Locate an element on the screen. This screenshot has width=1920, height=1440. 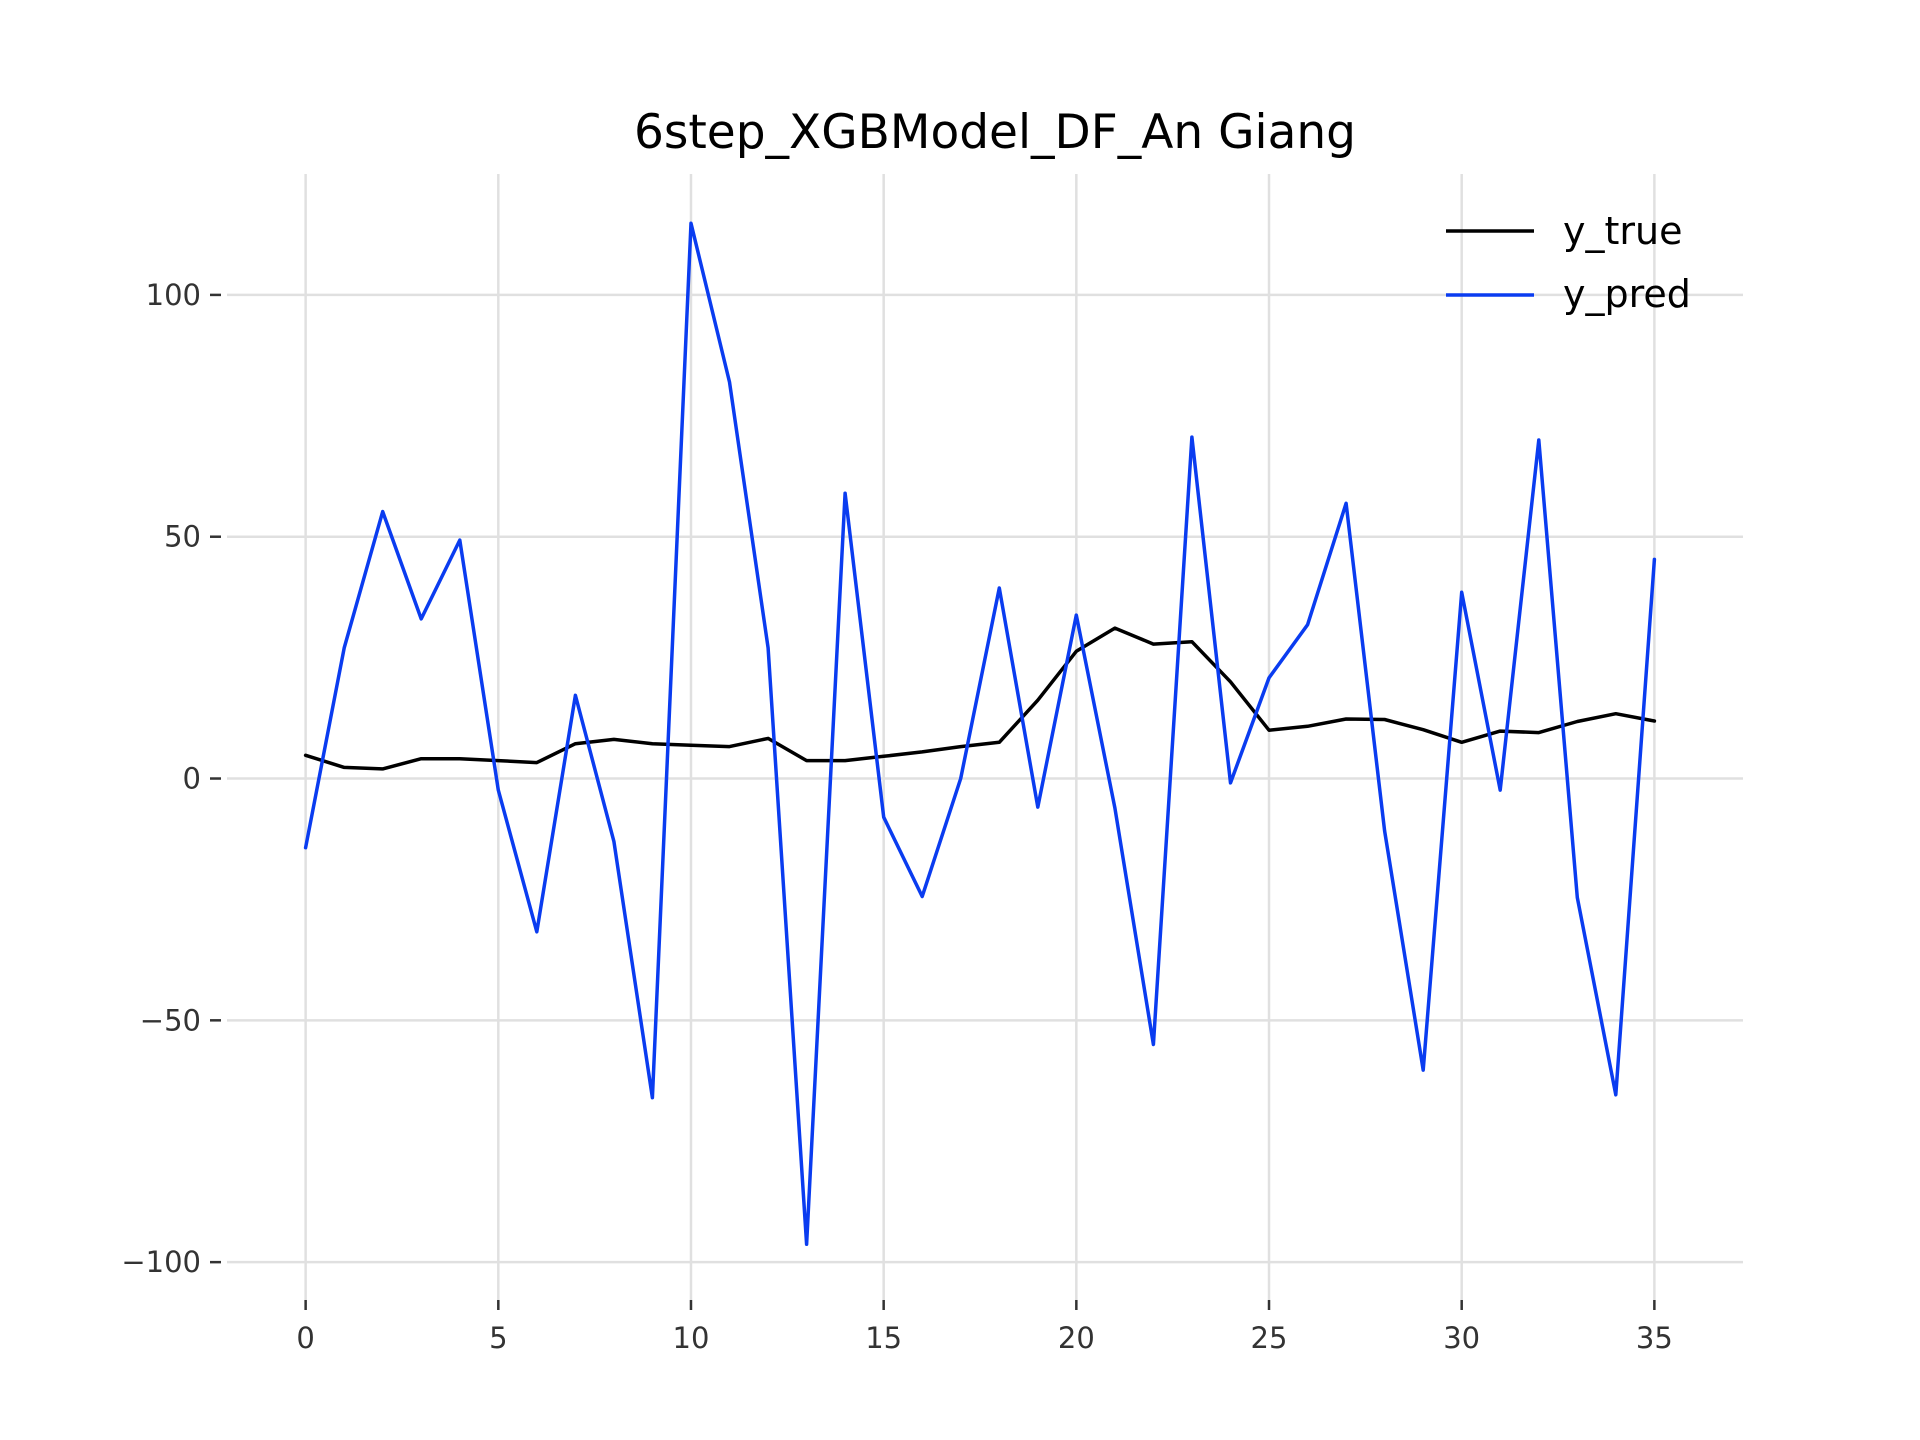
x-tick-label: 15 is located at coordinates (883, 1338).